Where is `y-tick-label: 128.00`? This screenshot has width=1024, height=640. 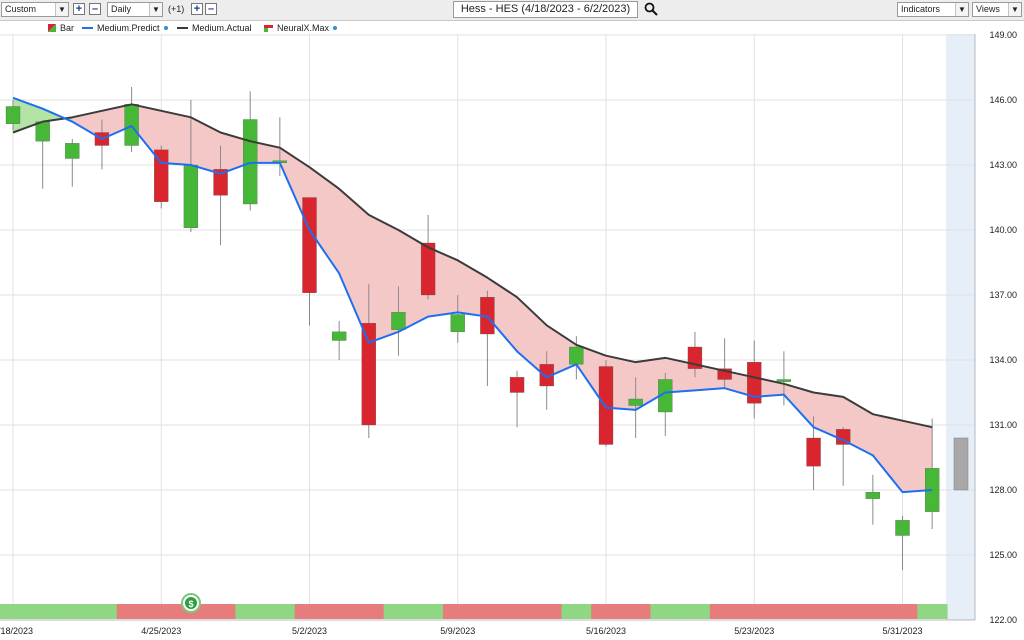
y-tick-label: 128.00 is located at coordinates (1003, 490).